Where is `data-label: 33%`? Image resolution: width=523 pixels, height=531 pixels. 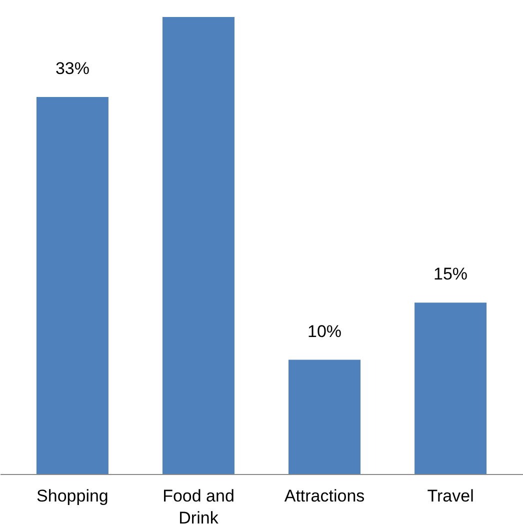 data-label: 33% is located at coordinates (72, 68).